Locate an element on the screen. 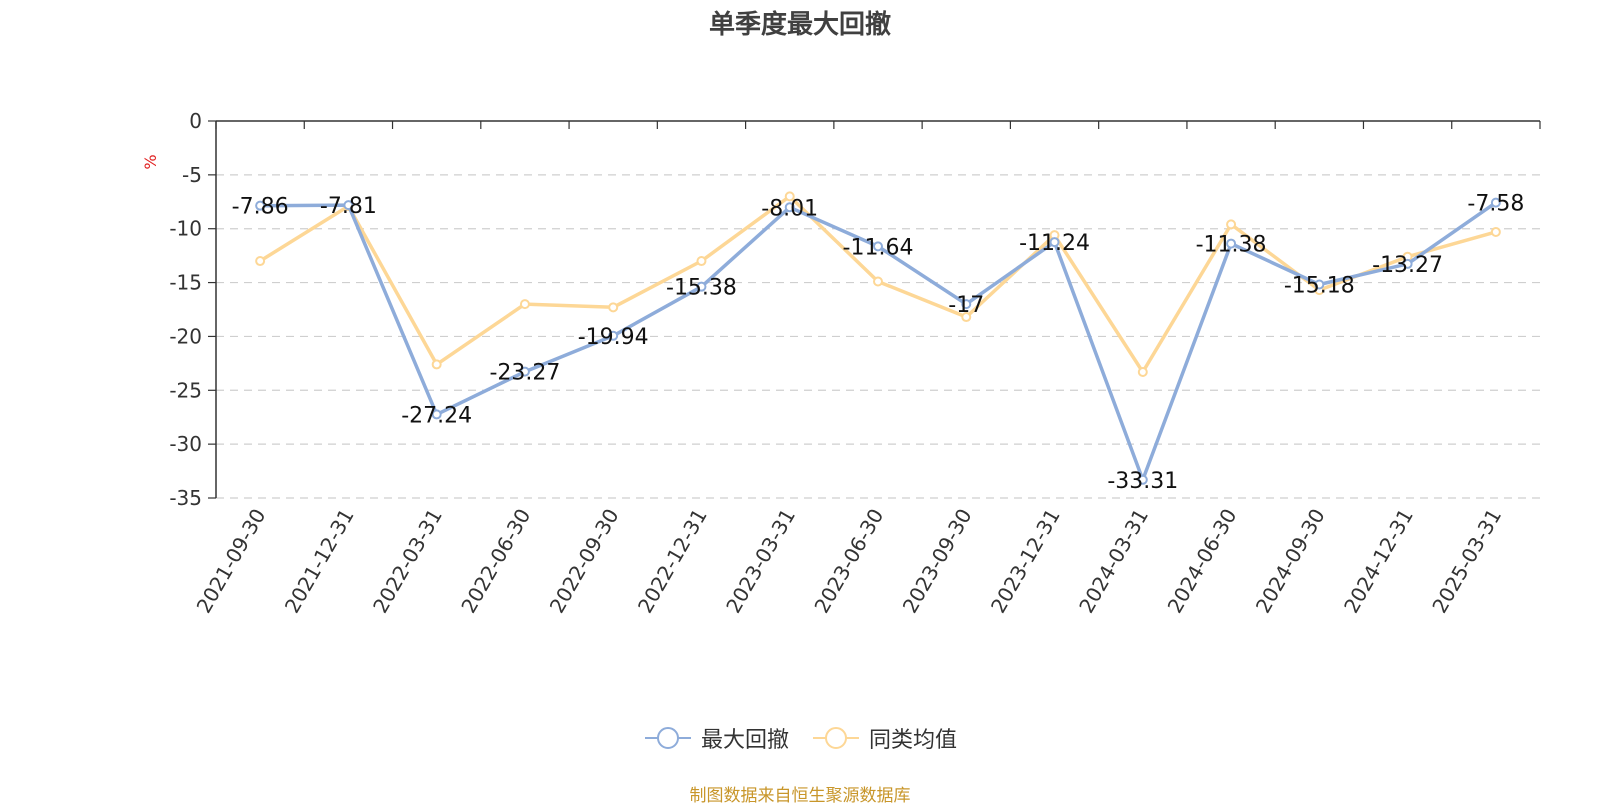 The height and width of the screenshot is (806, 1600). y-tick-label: -5 is located at coordinates (192, 175).